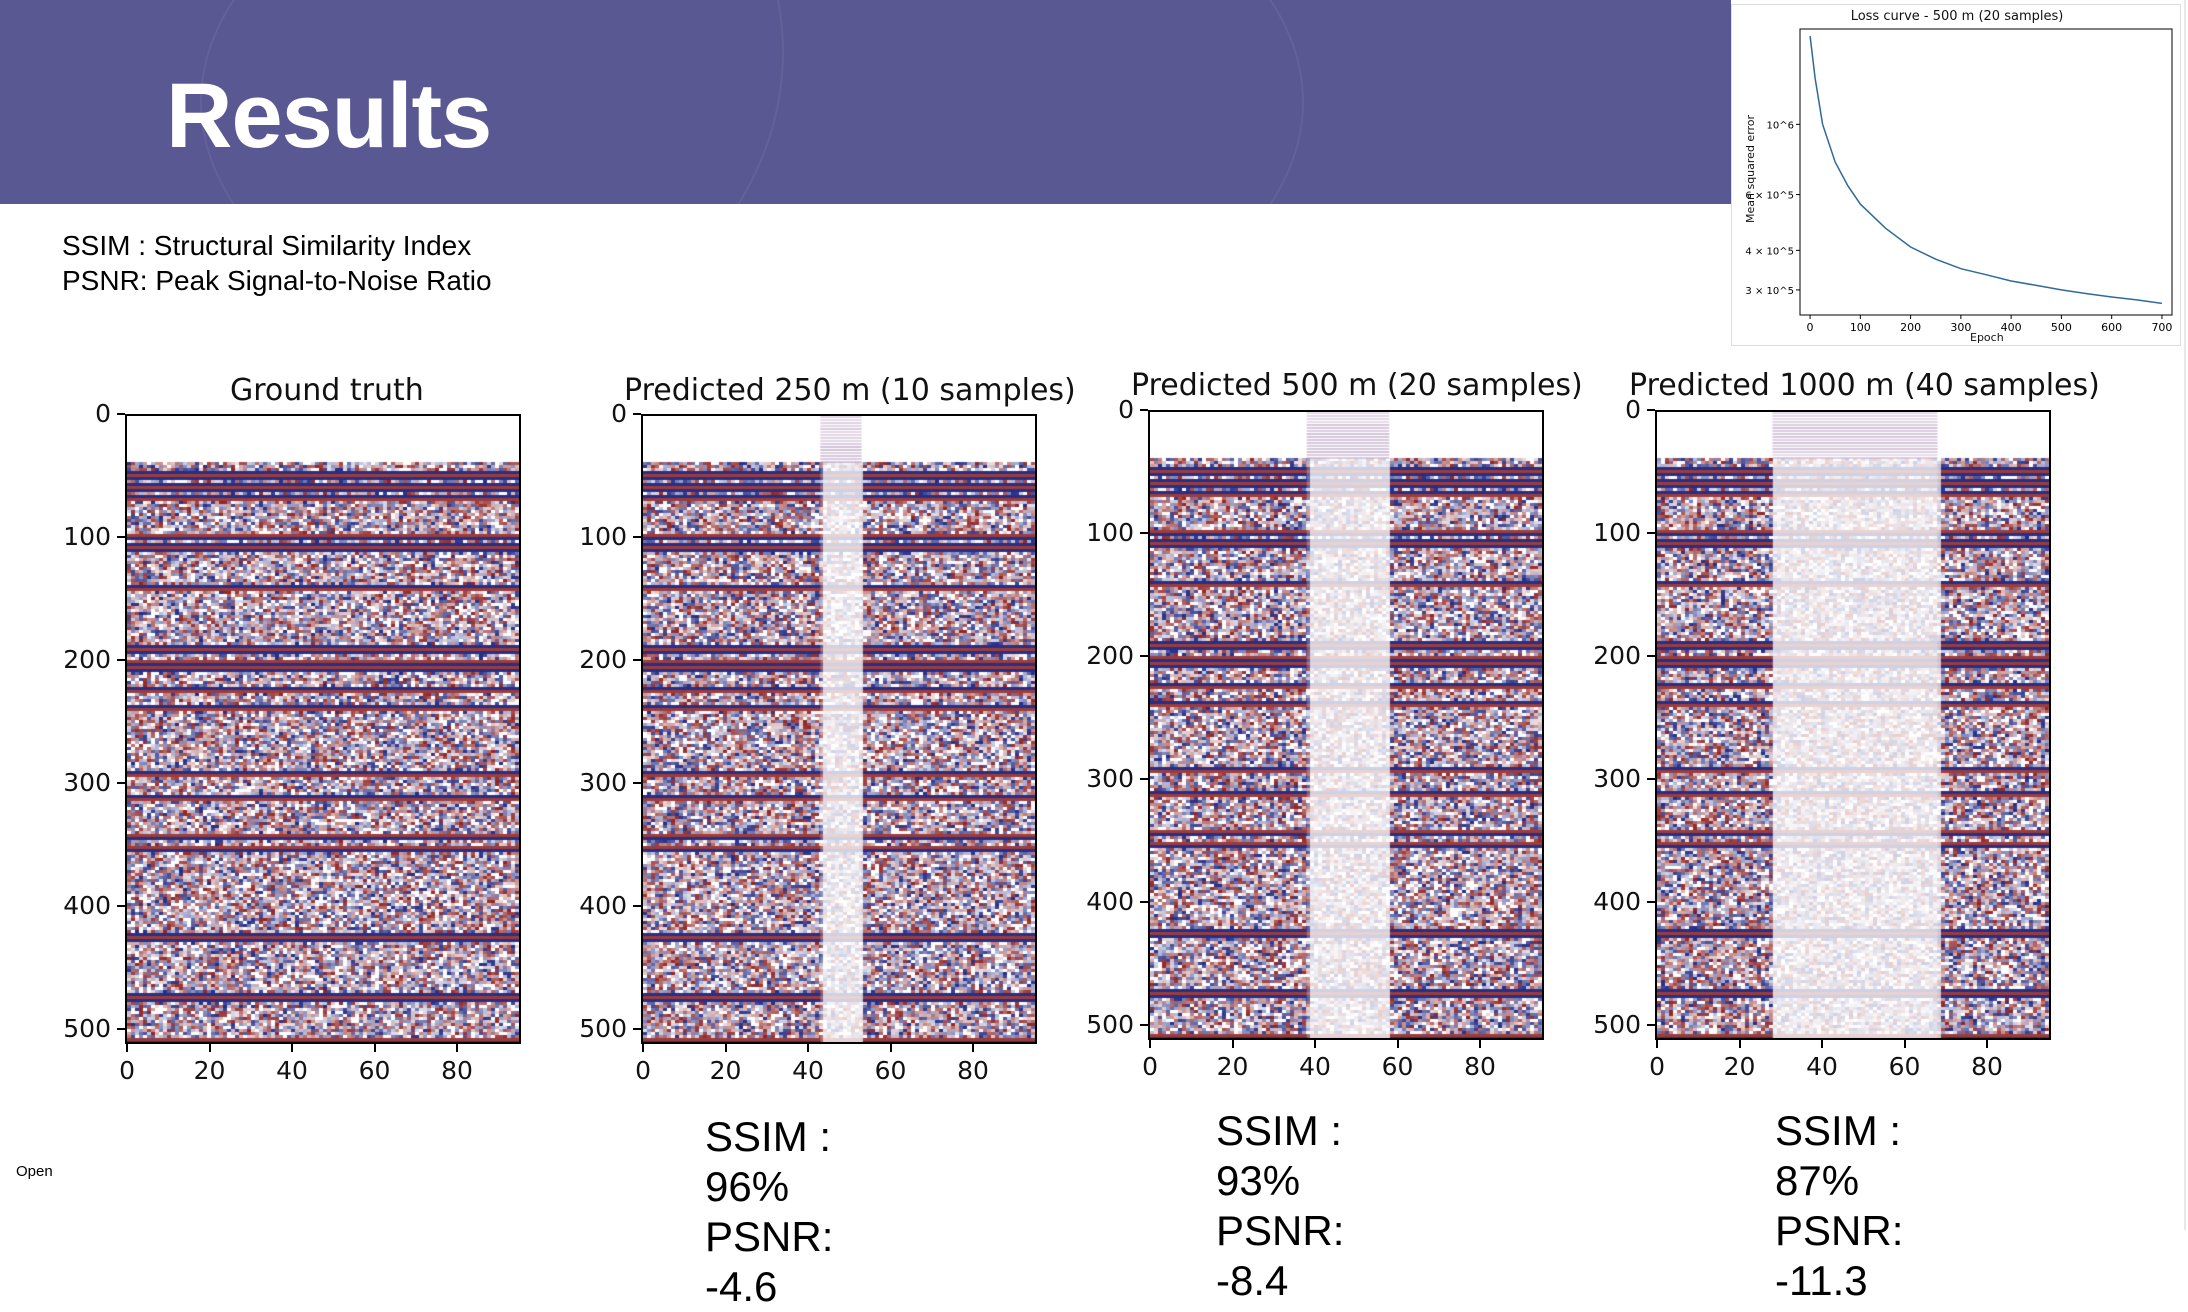 This screenshot has height=1312, width=2188. Describe the element at coordinates (1357, 385) in the screenshot. I see `panel-title: Predicted 500 m (20 samples)` at that location.